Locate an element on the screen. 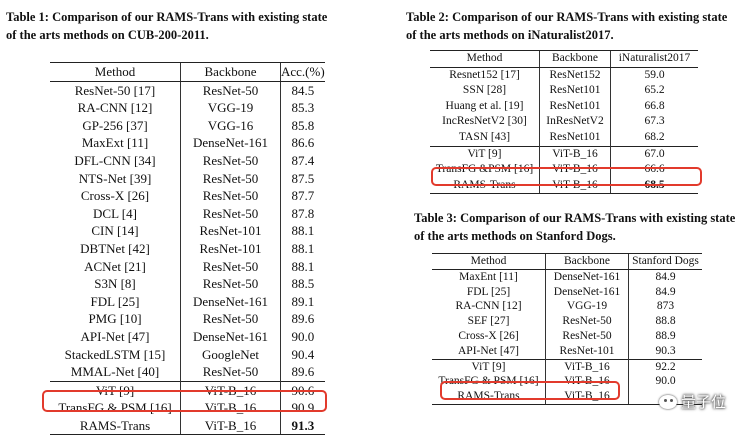 The image size is (736, 435). table-row: Cross-X [26] ResNet-50 87.7 is located at coordinates (187, 196).